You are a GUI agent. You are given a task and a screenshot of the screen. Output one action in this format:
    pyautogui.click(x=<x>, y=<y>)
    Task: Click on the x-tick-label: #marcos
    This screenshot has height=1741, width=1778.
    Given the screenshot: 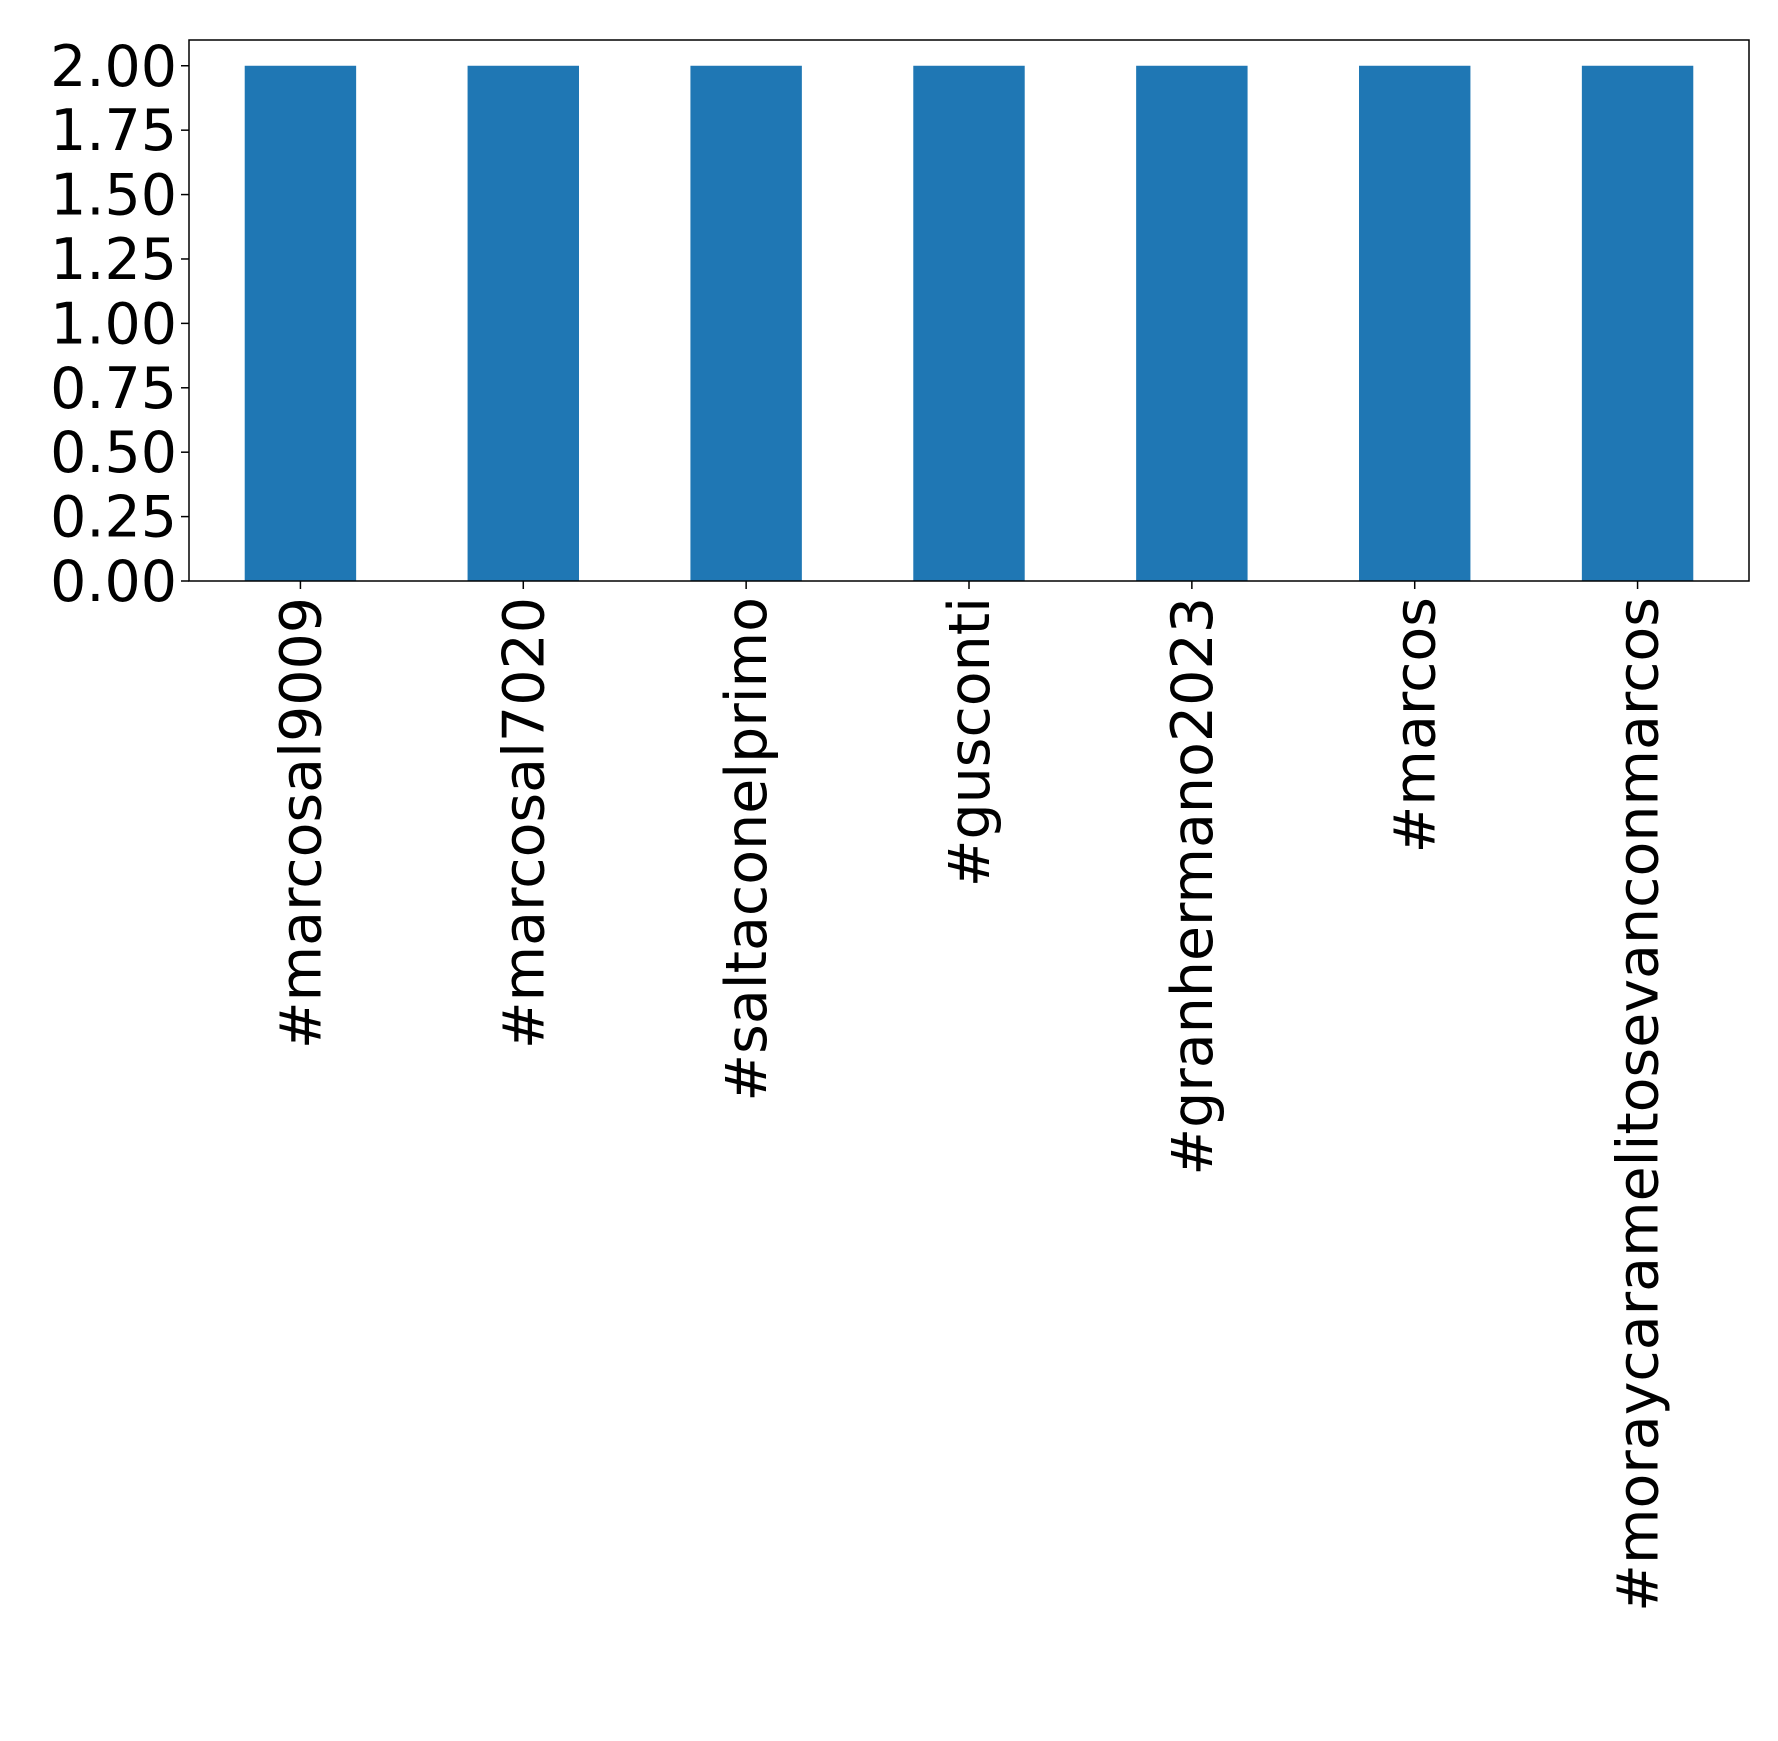 What is the action you would take?
    pyautogui.click(x=1416, y=725)
    